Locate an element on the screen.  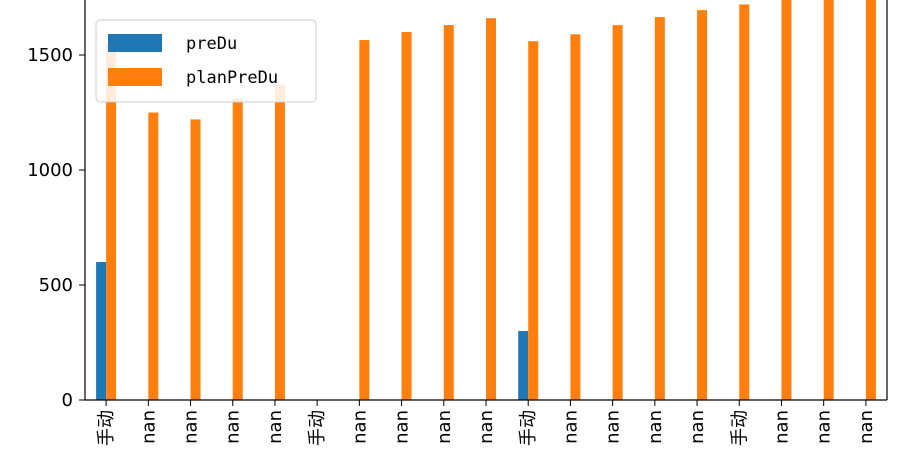
x-tick-label-4: nan is located at coordinates (275, 427).